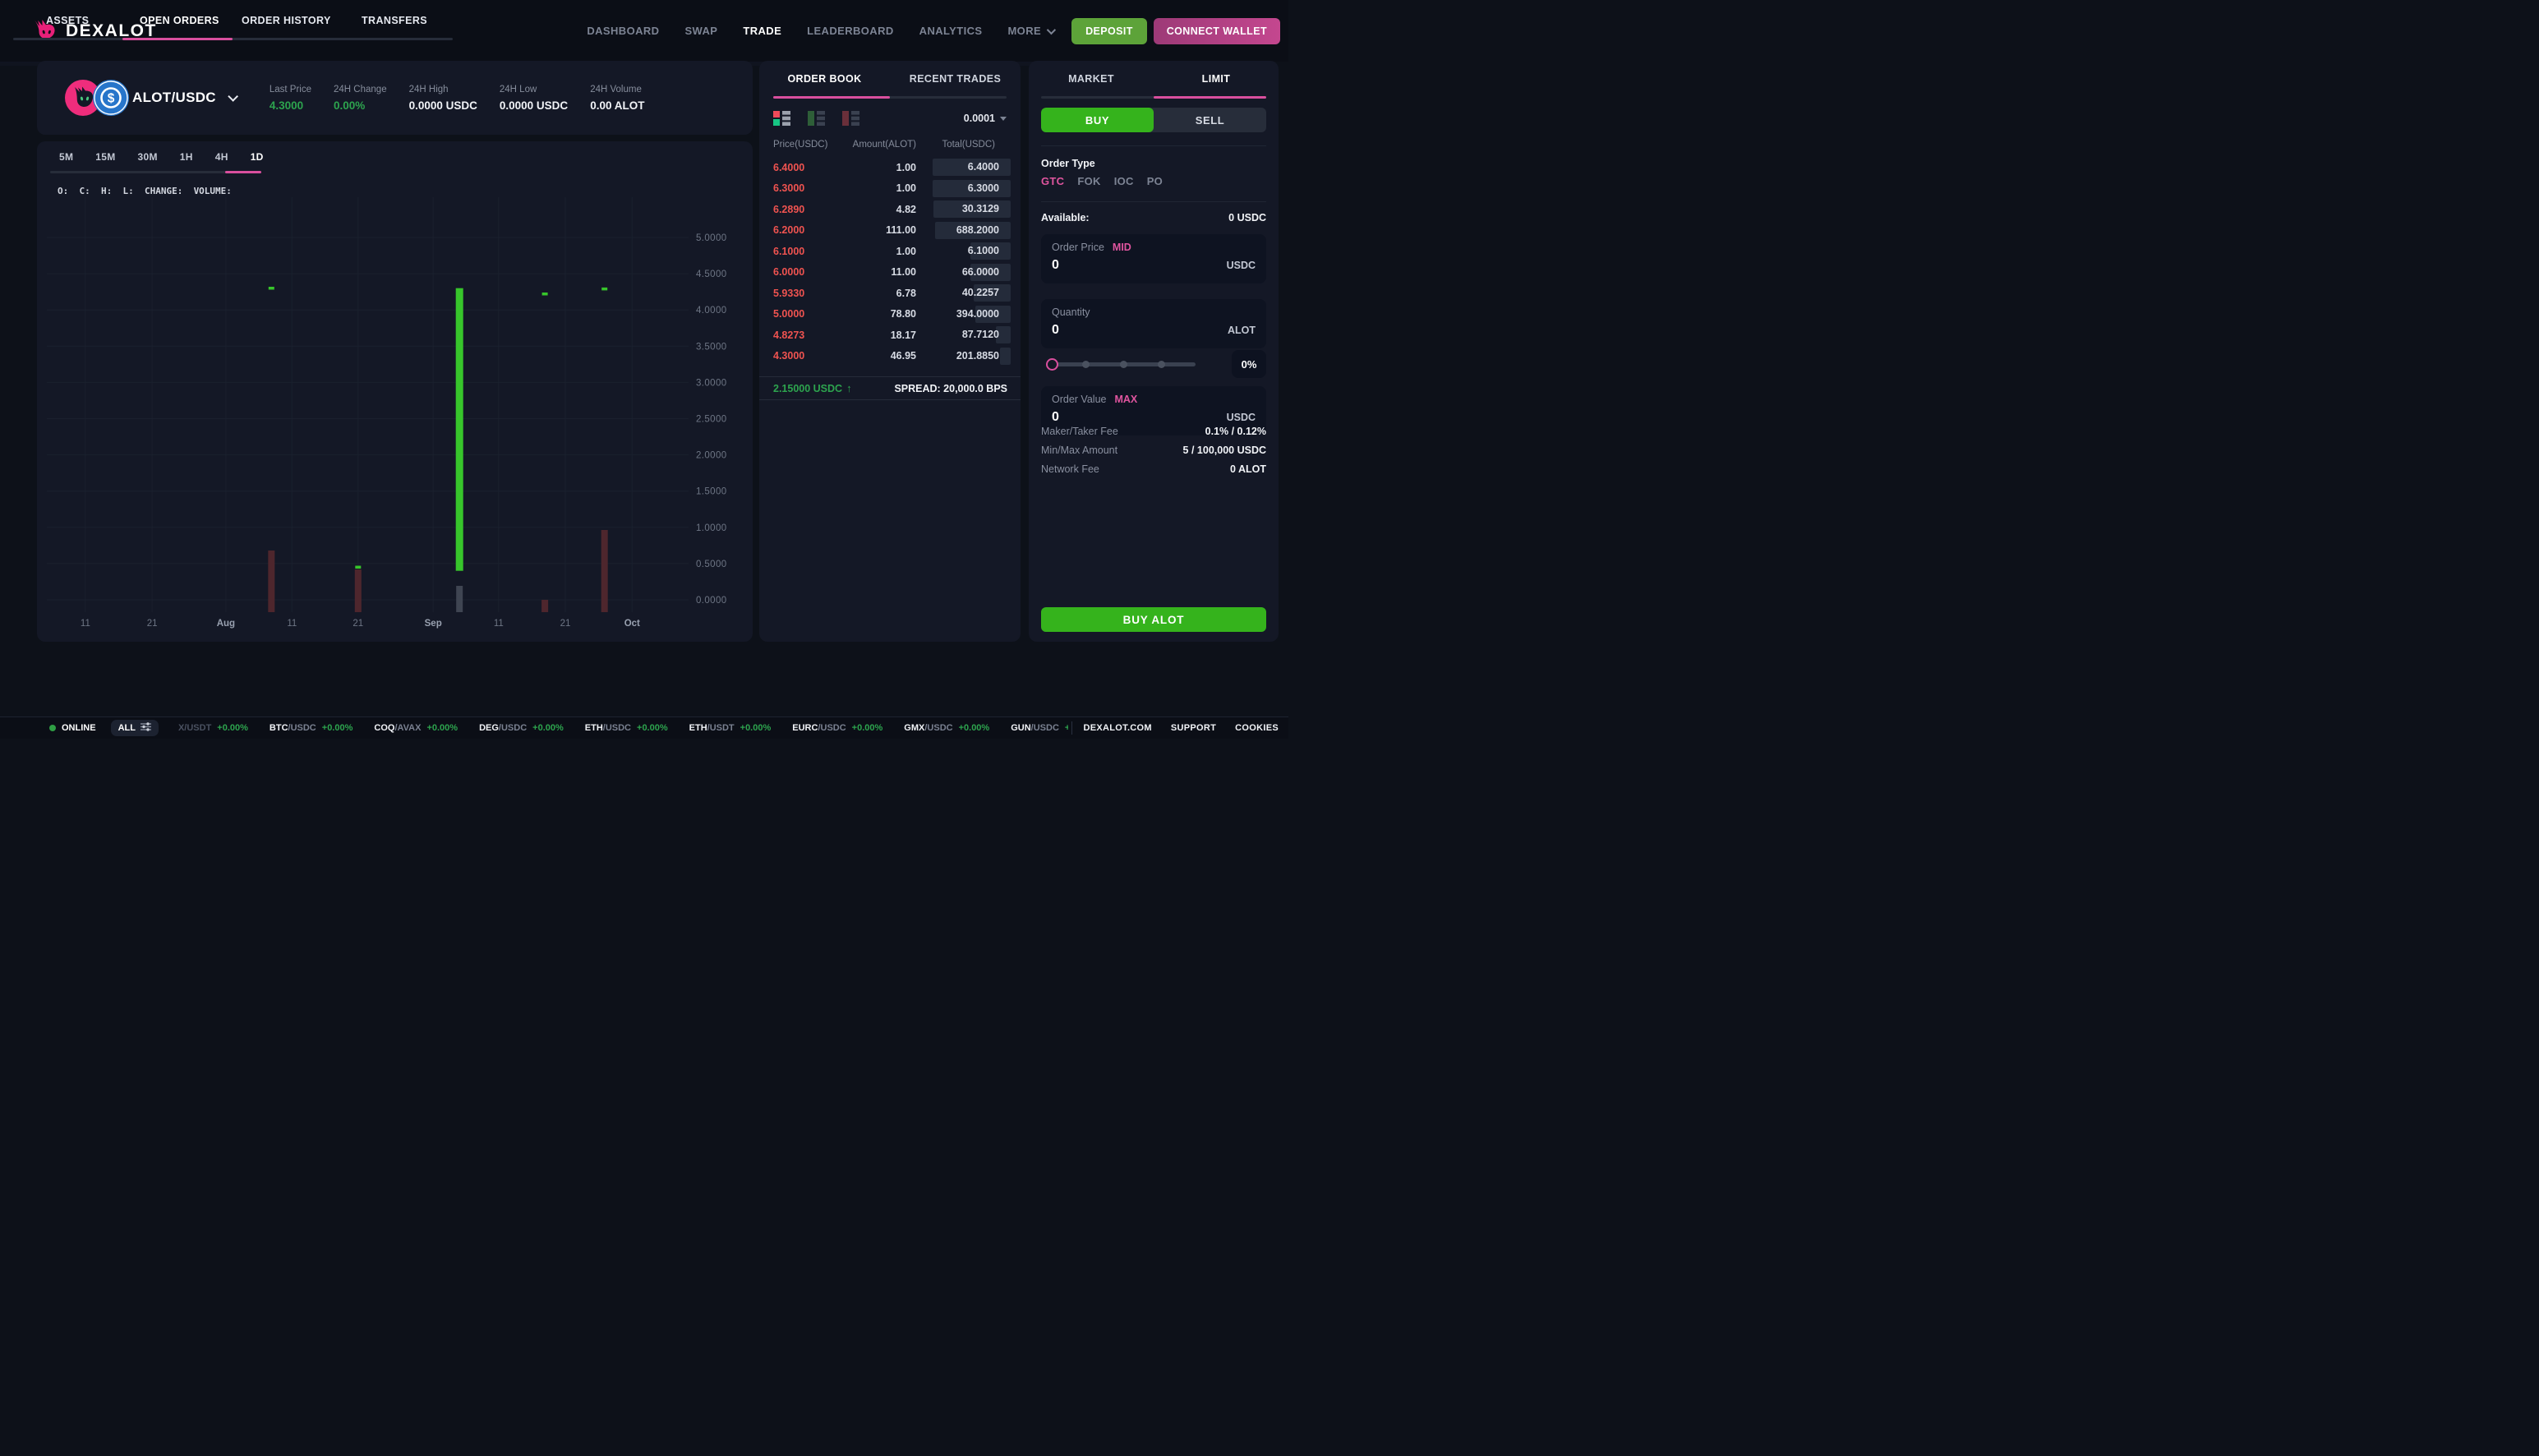  I want to click on tab-limit: LIMIT, so click(1216, 78).